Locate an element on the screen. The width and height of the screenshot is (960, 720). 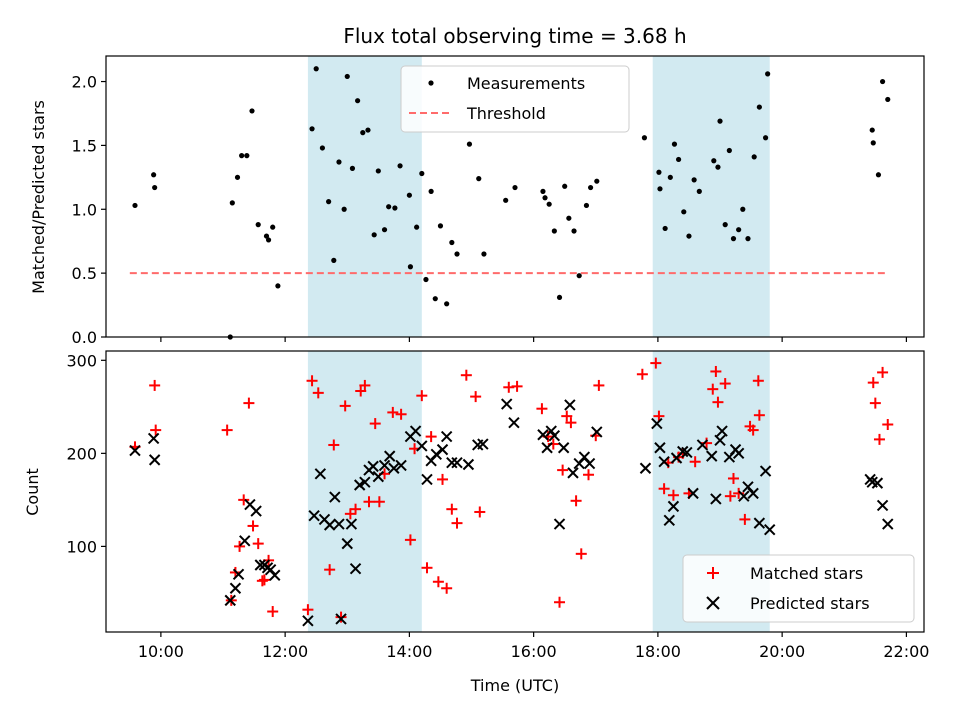
top-y-ticks: 0.0 0.5 1.0 1.5 2.0 is located at coordinates (89, 210).